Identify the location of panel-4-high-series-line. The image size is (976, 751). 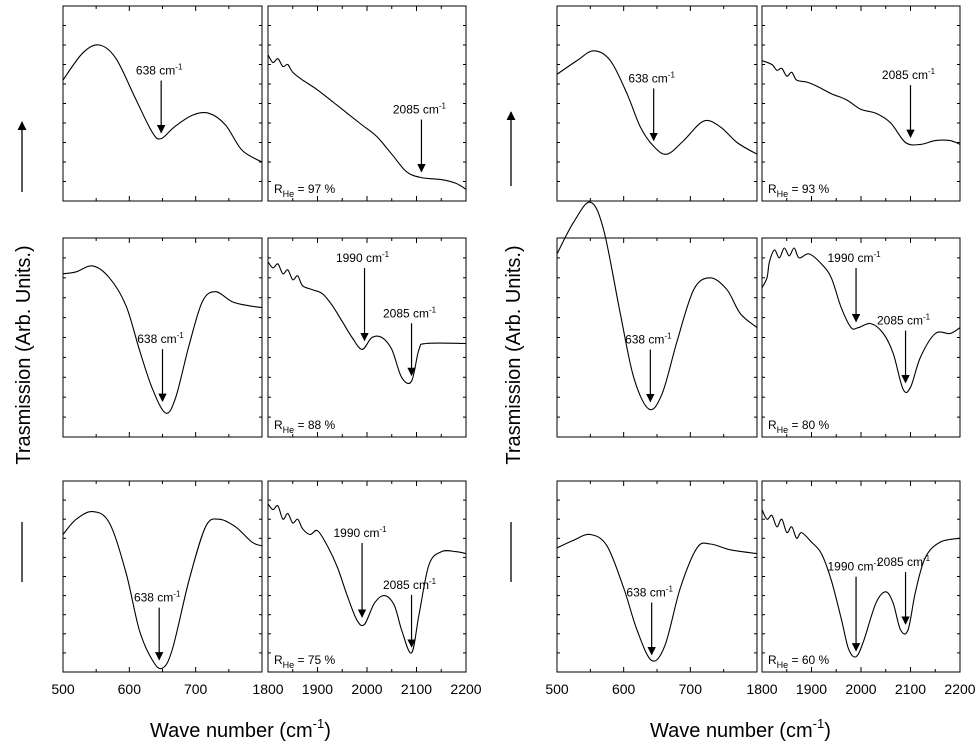
(861, 320).